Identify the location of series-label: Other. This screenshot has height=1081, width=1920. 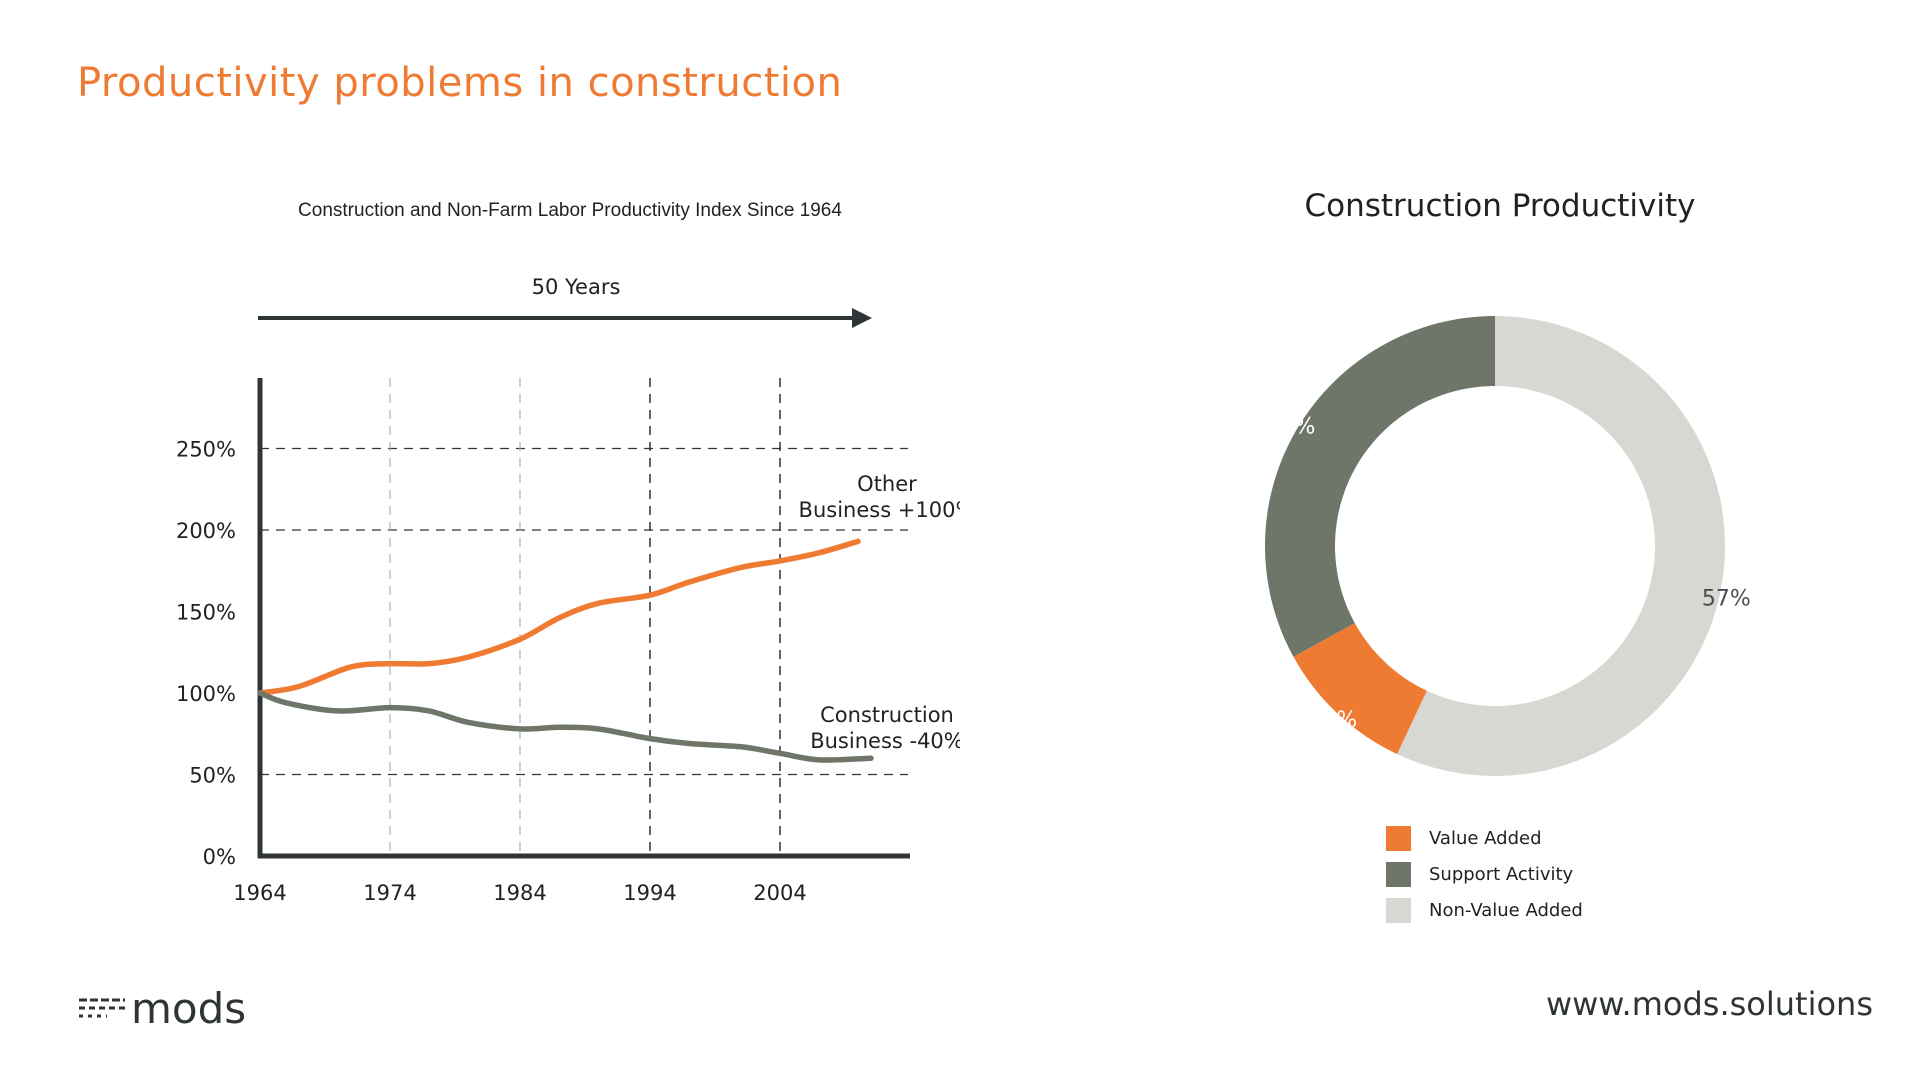
(887, 484).